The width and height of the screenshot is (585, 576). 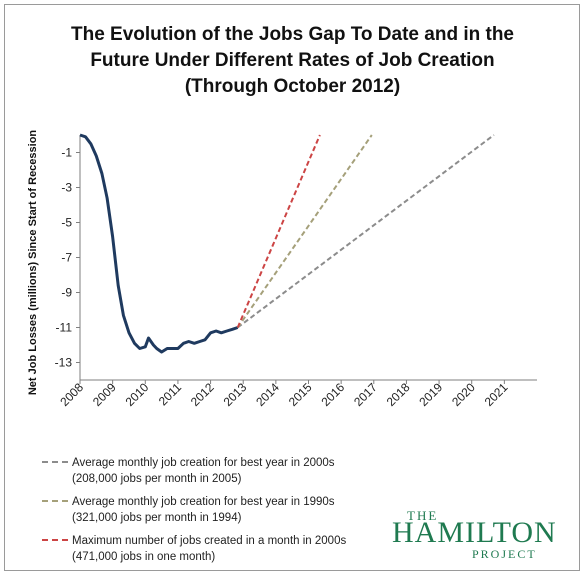 What do you see at coordinates (496, 394) in the screenshot?
I see `x-tick-label: 2021` at bounding box center [496, 394].